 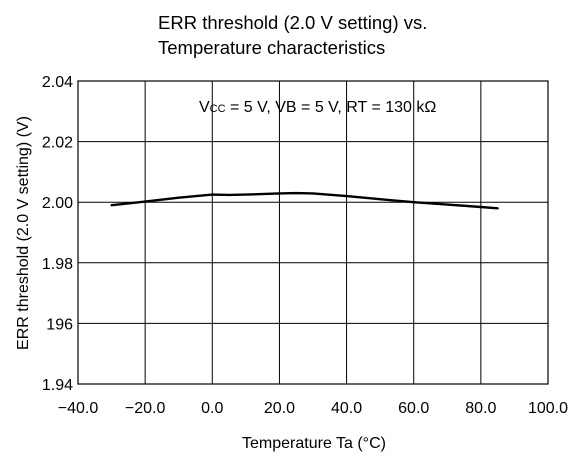 What do you see at coordinates (145, 408) in the screenshot?
I see `x-tick-label: −20.0` at bounding box center [145, 408].